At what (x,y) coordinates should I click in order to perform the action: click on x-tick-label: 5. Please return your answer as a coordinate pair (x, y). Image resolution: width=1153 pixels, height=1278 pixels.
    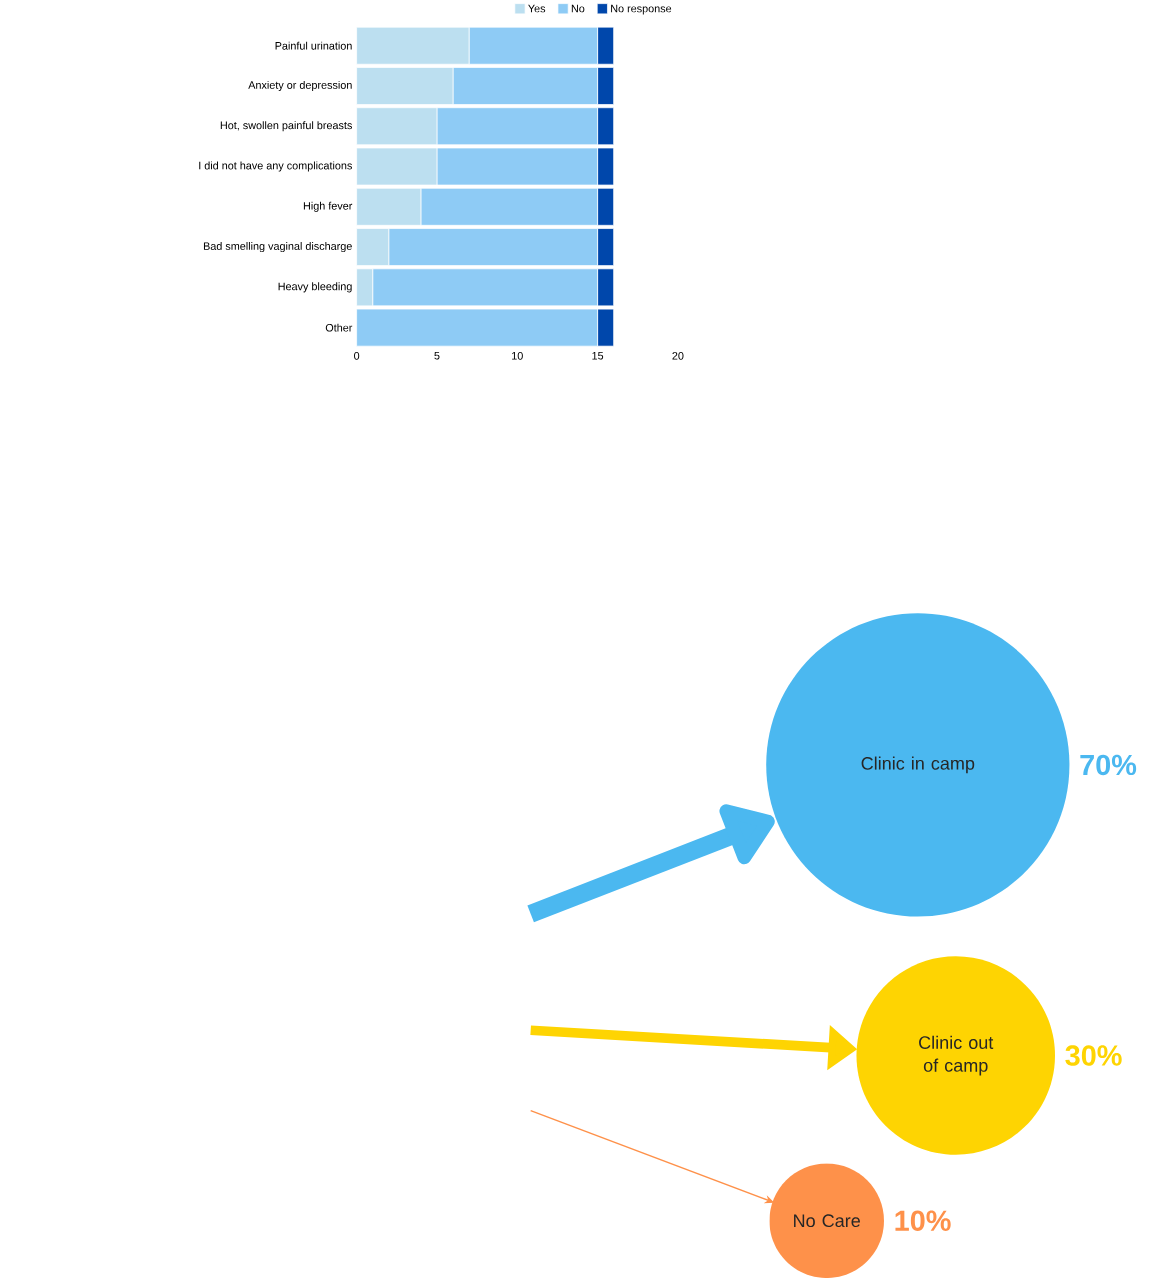
    Looking at the image, I should click on (437, 356).